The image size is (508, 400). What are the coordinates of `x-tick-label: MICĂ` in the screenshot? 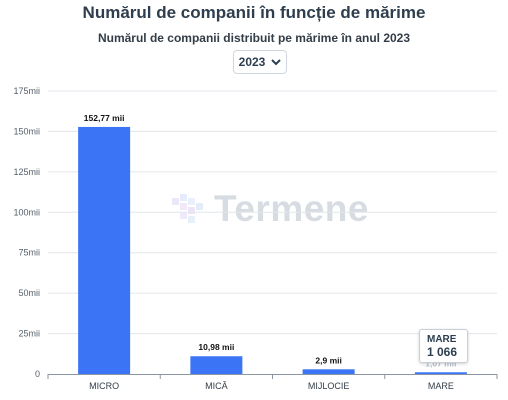 It's located at (216, 386).